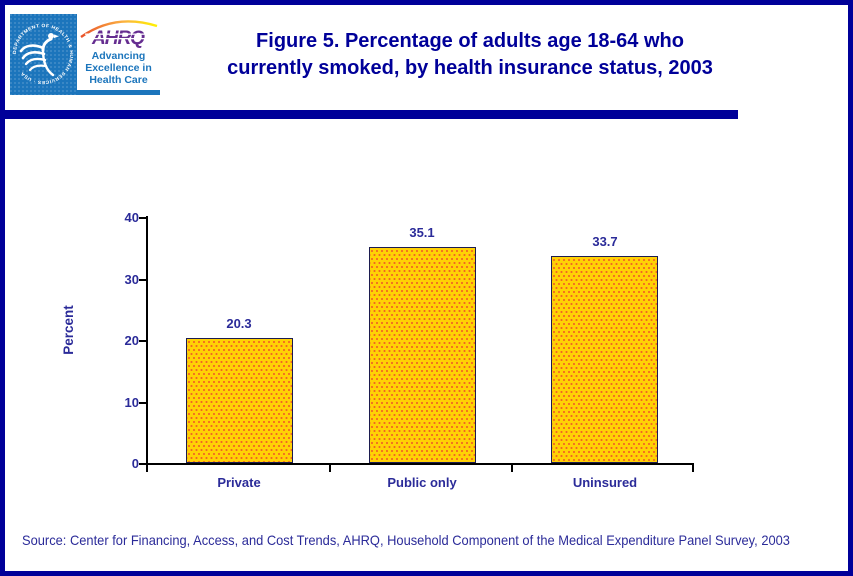 This screenshot has width=853, height=576. Describe the element at coordinates (371, 114) in the screenshot. I see `header-divider-bar` at that location.